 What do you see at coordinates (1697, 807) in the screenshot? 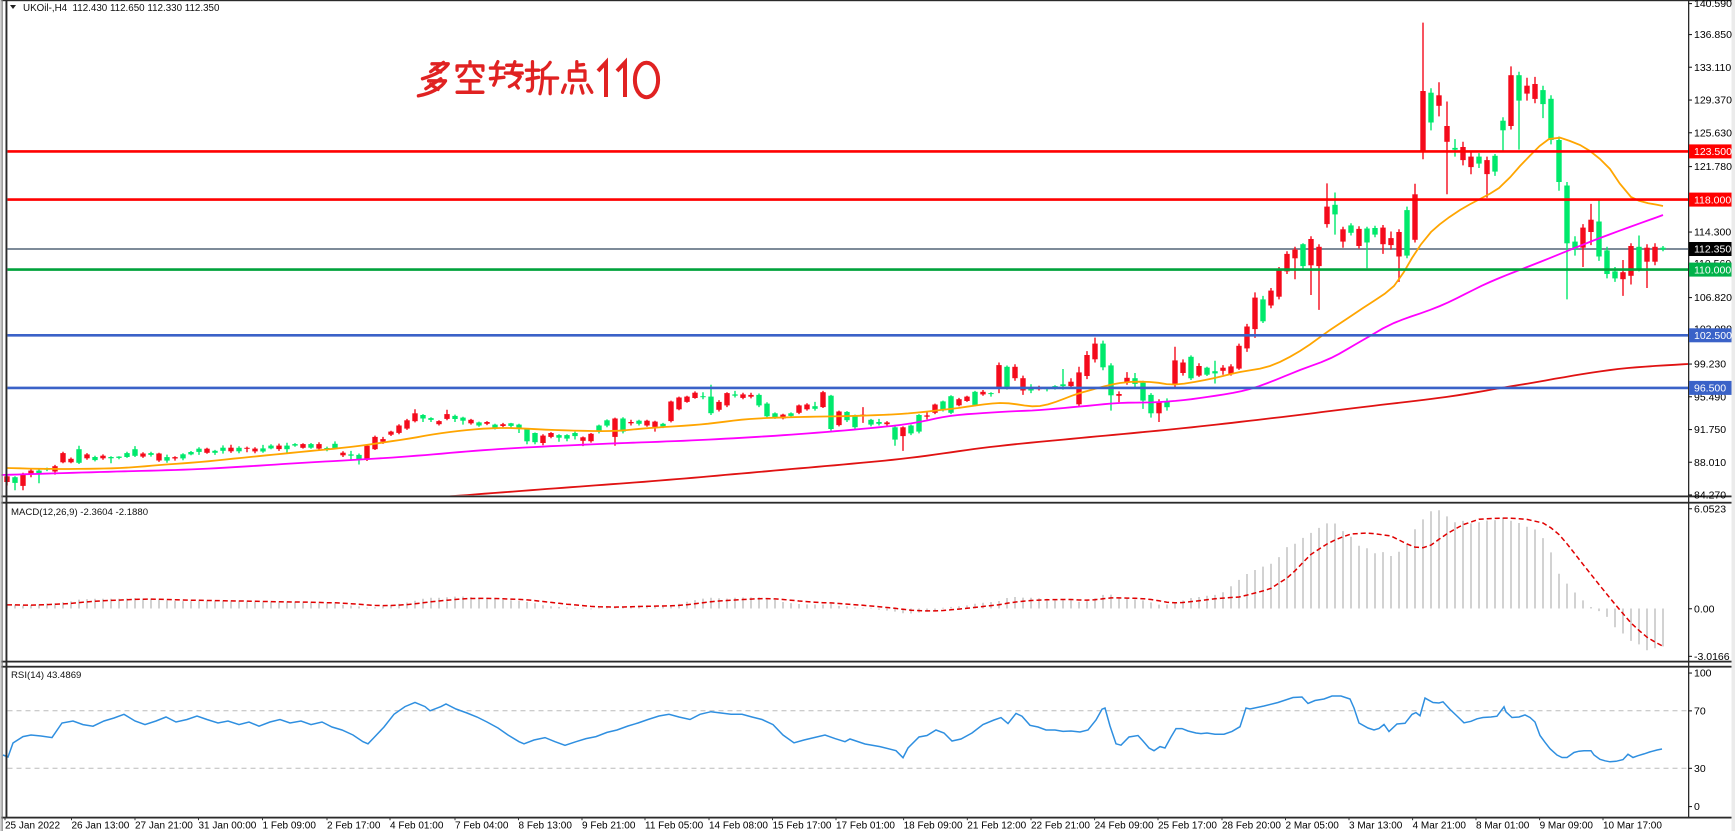
I see `svg-text: 0` at bounding box center [1697, 807].